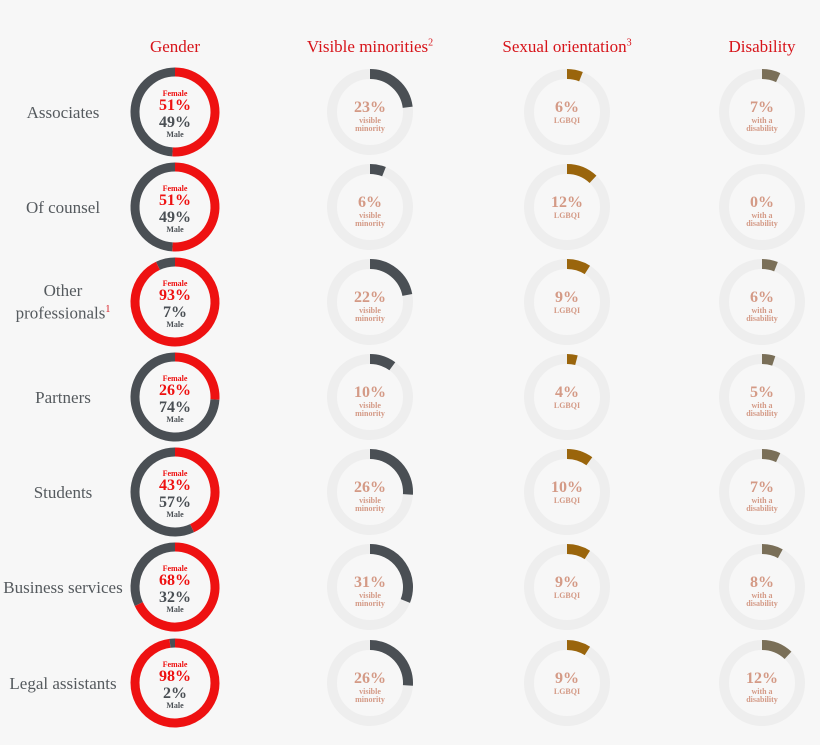 The width and height of the screenshot is (820, 745). I want to click on value-label: 32%, so click(175, 597).